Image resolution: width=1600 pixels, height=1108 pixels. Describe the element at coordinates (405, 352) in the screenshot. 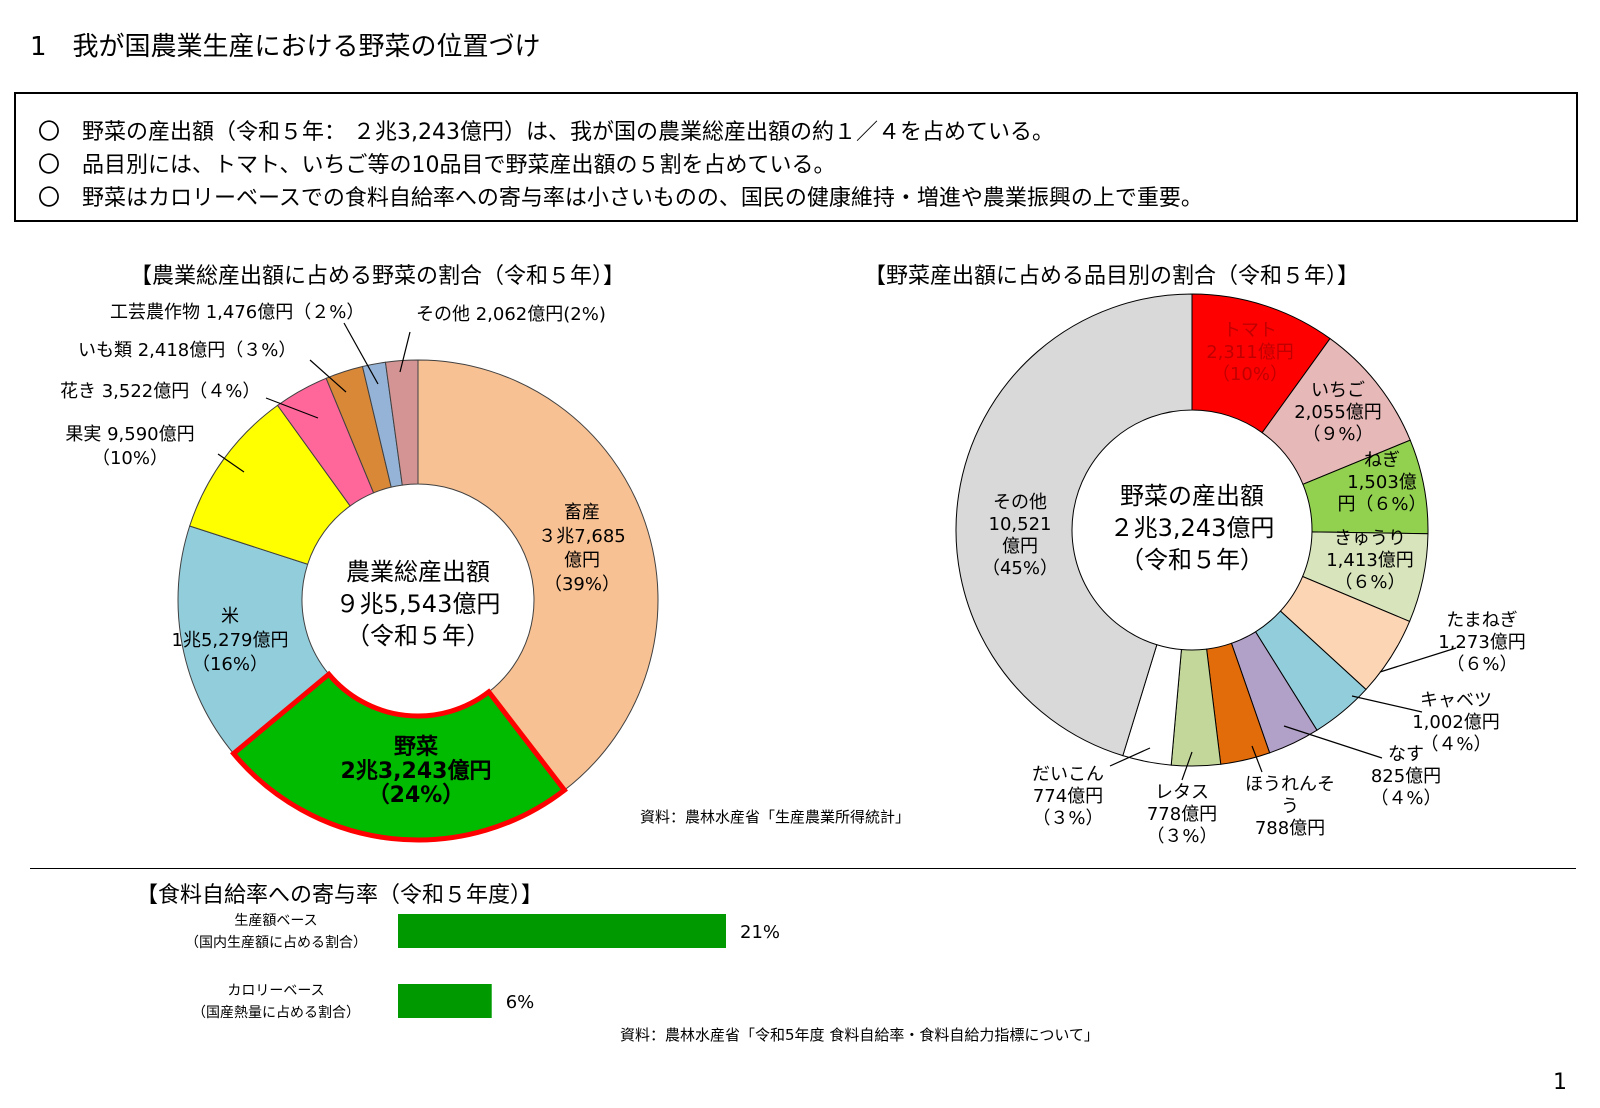

I see `leader-line-その他` at that location.